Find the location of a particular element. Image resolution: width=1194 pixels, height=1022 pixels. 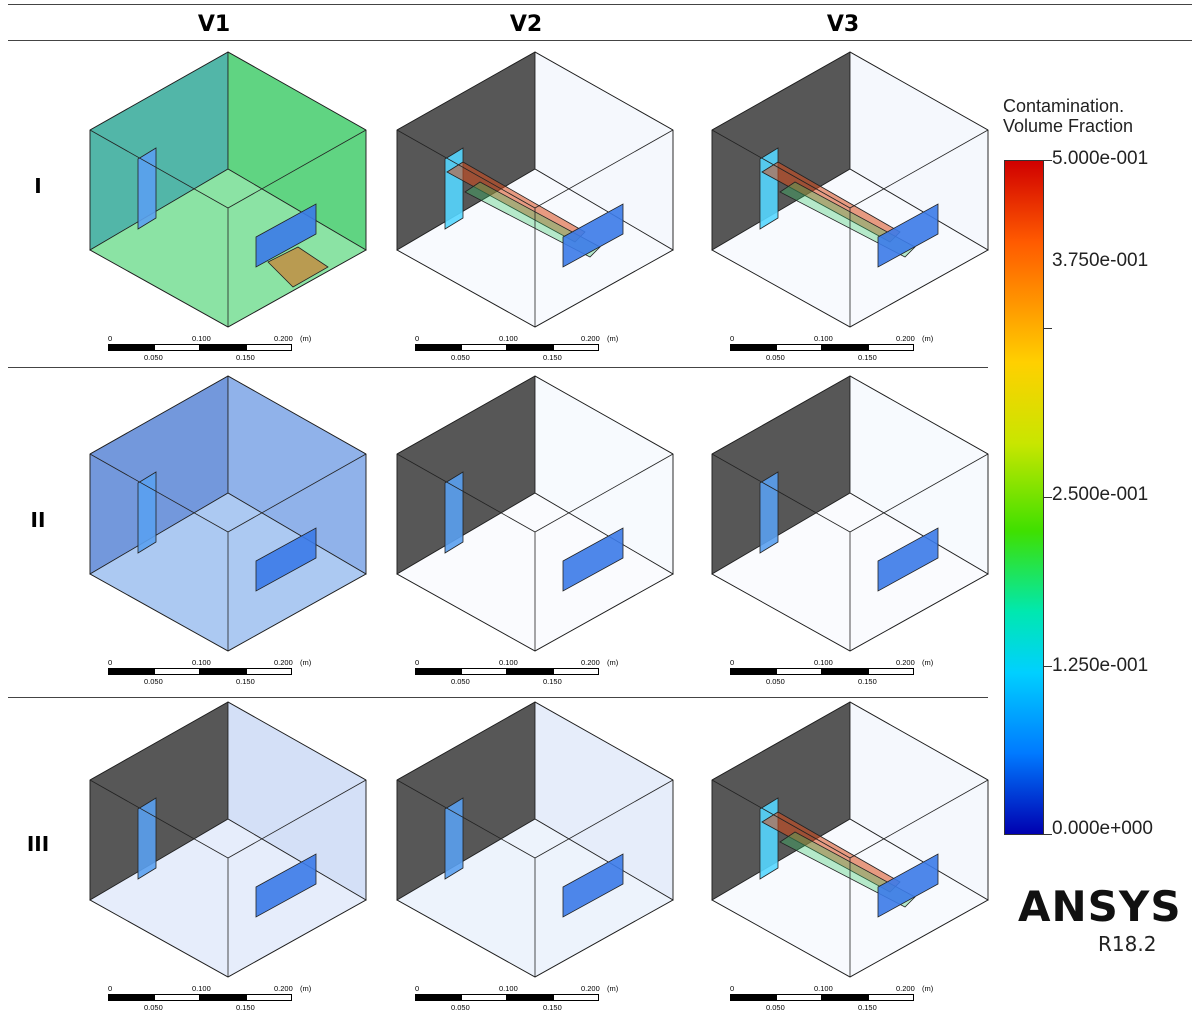

legend-tick-label: 5.000e-001 is located at coordinates (1100, 158).